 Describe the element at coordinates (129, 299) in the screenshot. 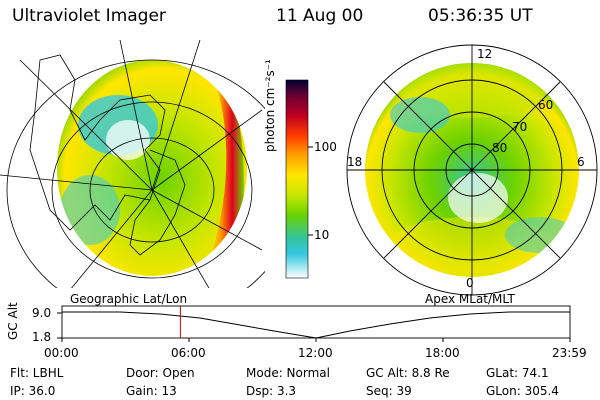

I see `geographic-projection-label: Geographic Lat/Lon` at that location.